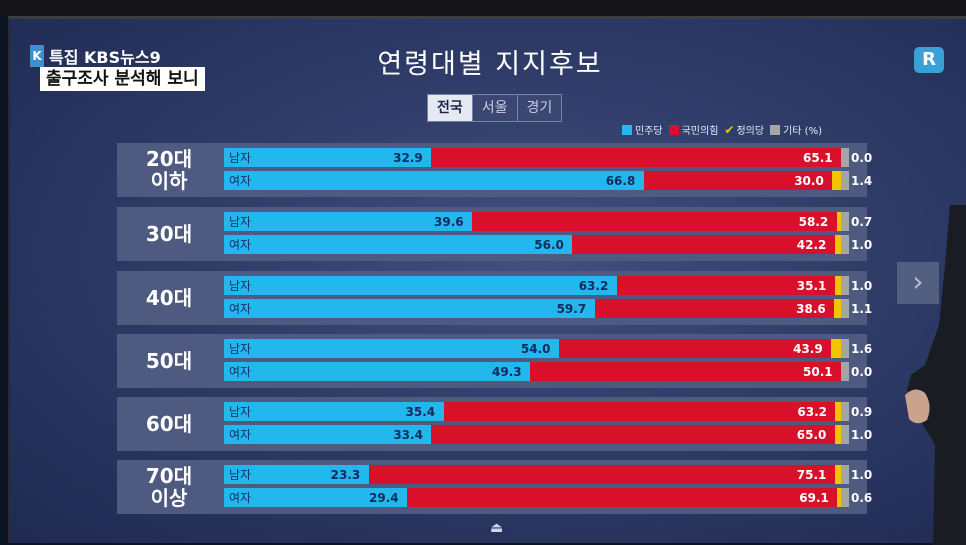  What do you see at coordinates (812, 412) in the screenshot?
I see `data-label: 63.2` at bounding box center [812, 412].